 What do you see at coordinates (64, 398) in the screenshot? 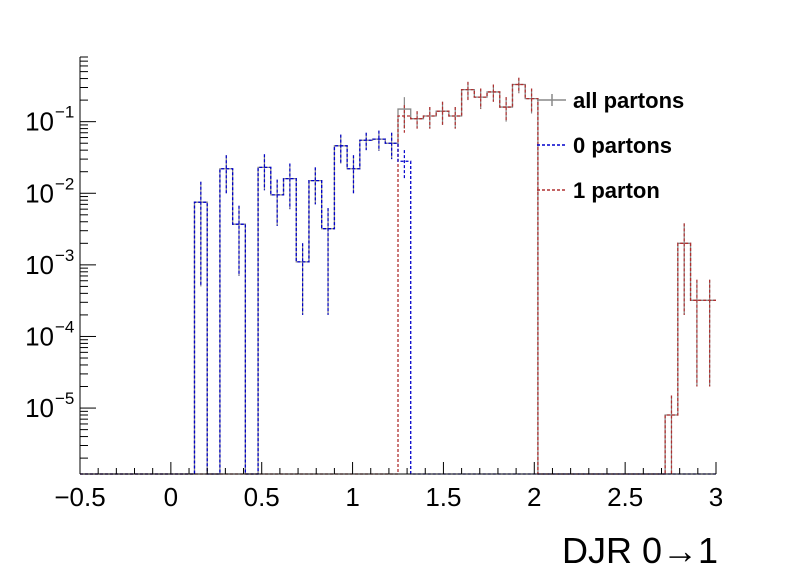
I see `y-tick-exponent: −5` at bounding box center [64, 398].